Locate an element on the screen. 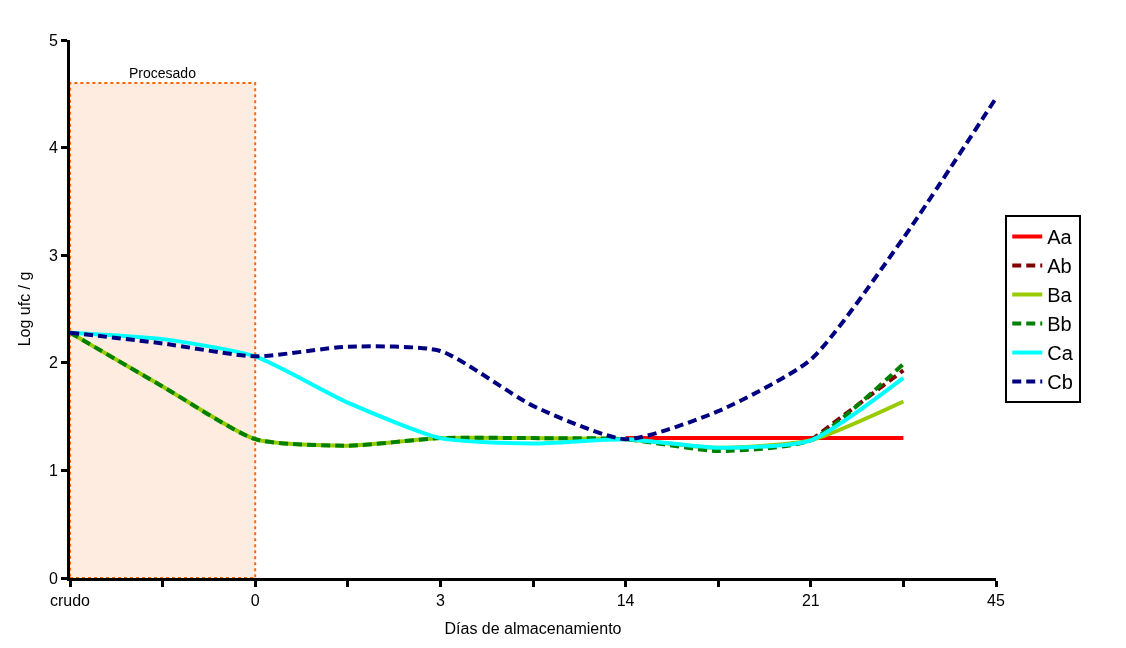 This screenshot has width=1126, height=648. x-tick-label: 3 is located at coordinates (440, 601).